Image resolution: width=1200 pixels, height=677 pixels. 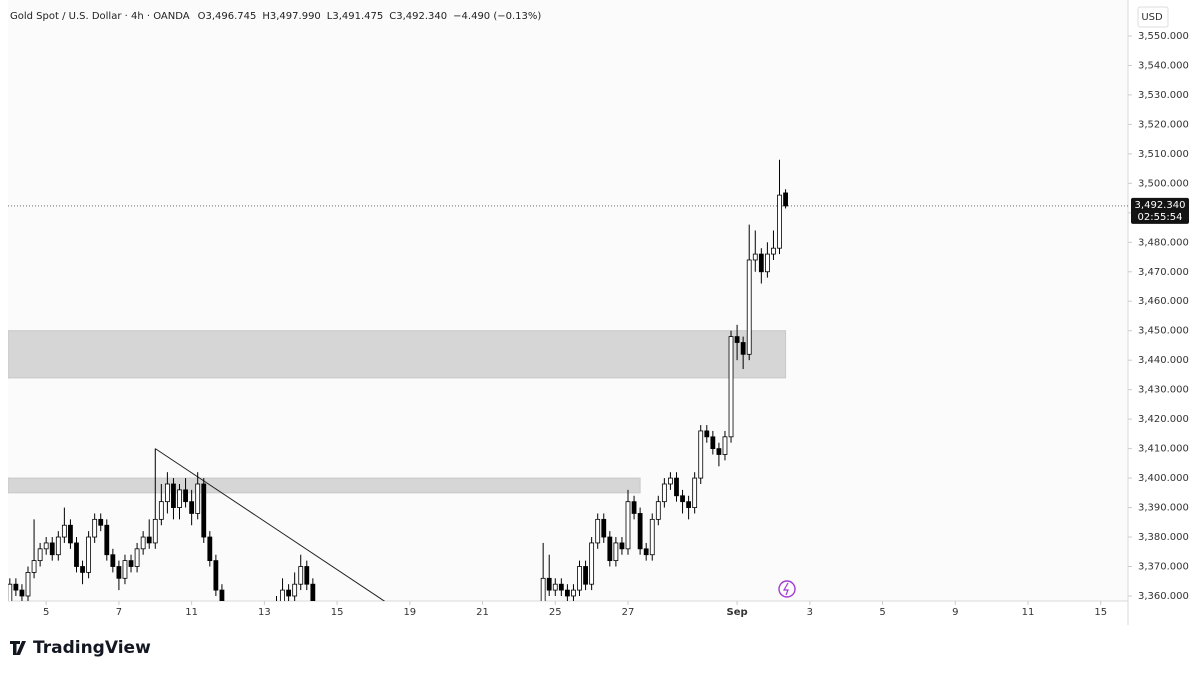 What do you see at coordinates (1163, 183) in the screenshot?
I see `y-tick-label: 3,500.000` at bounding box center [1163, 183].